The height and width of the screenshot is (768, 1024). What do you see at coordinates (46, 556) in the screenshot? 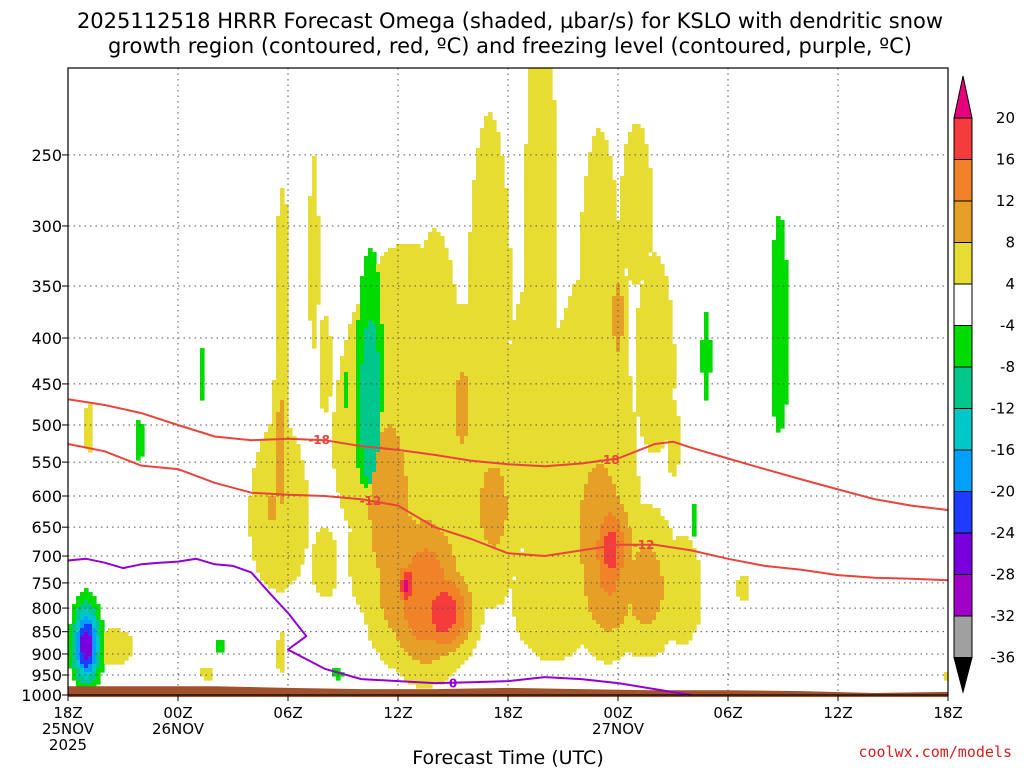
I see `y-tick-label: 700` at bounding box center [46, 556].